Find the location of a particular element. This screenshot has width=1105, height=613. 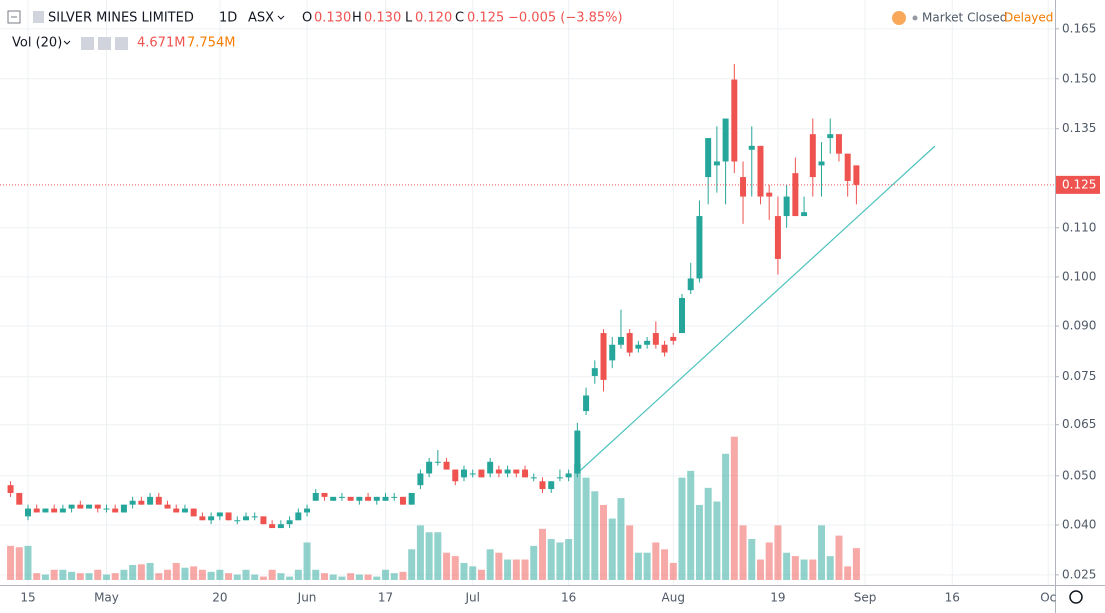

open-value: 0.130 is located at coordinates (332, 18).